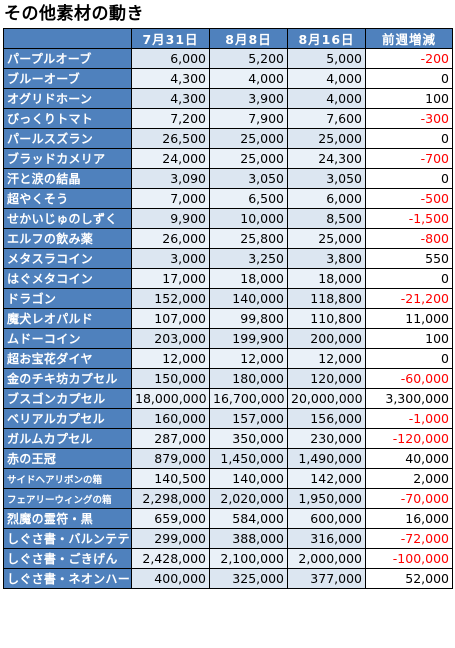 This screenshot has height=648, width=455. What do you see at coordinates (170, 498) in the screenshot?
I see `price-jul31-cell: 2,298,000` at bounding box center [170, 498].